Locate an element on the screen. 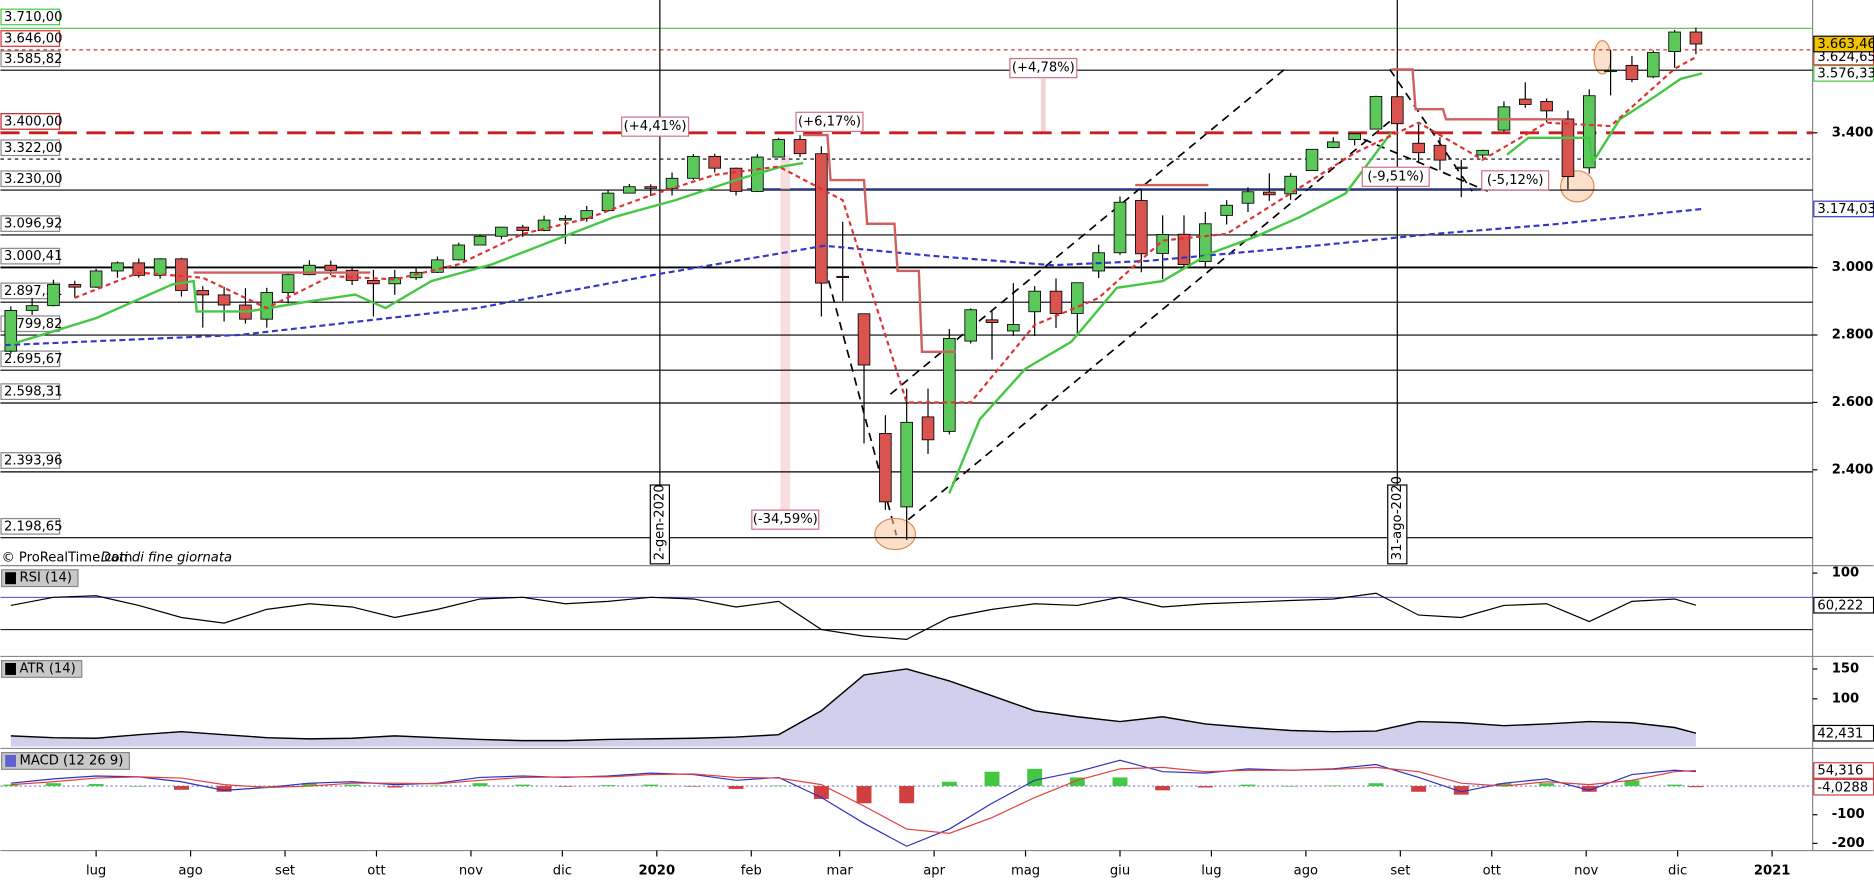 The height and width of the screenshot is (884, 1874). panel-title: RSI (14) is located at coordinates (40, 578).